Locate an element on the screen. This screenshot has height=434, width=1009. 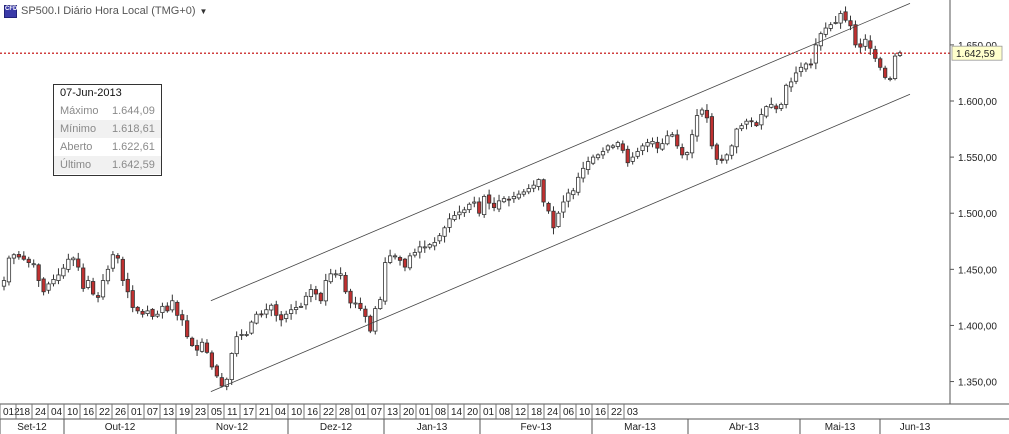
day-label: 17 is located at coordinates (249, 412).